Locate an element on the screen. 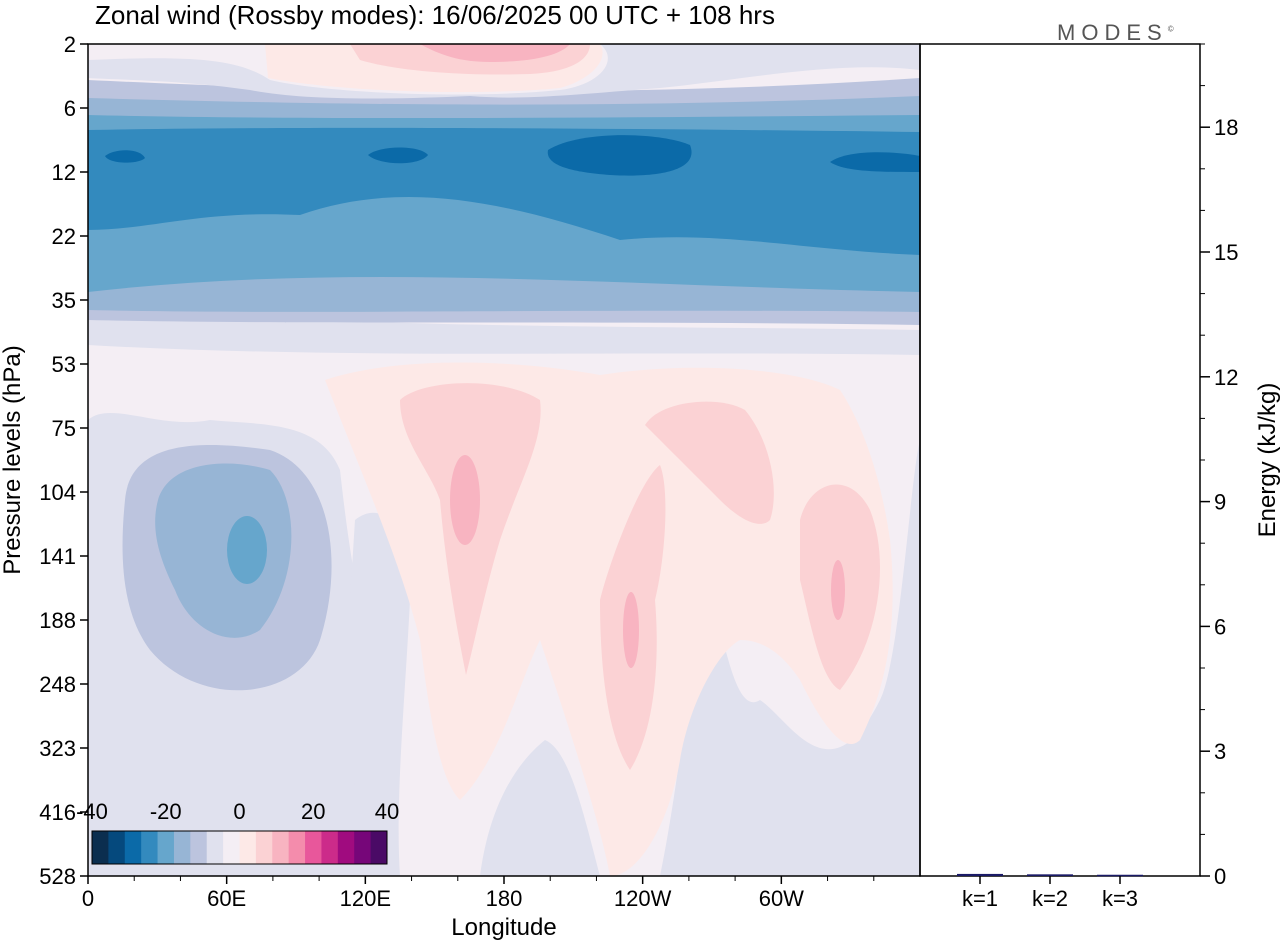 Image resolution: width=1280 pixels, height=942 pixels. energy-axis-title: Energy (kJ/kg) is located at coordinates (1267, 460).